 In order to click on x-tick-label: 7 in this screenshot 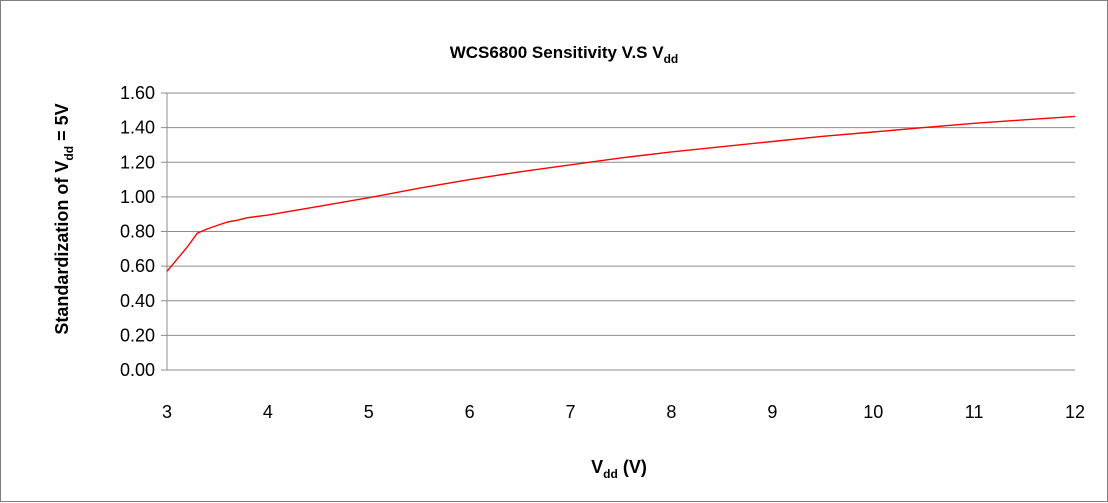, I will do `click(571, 412)`.